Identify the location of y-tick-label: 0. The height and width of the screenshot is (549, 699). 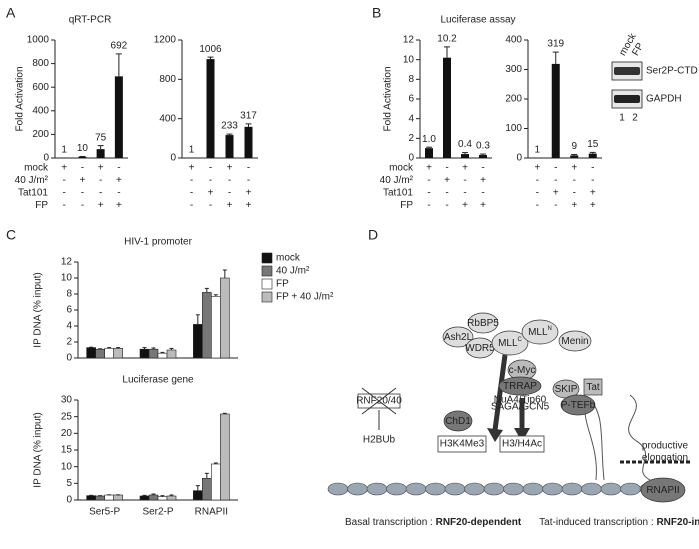
(411, 158).